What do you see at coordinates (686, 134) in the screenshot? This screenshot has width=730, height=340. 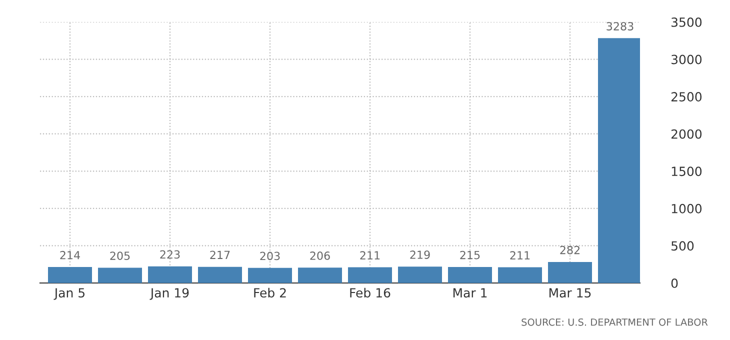 I see `y-tick-label: 2000` at bounding box center [686, 134].